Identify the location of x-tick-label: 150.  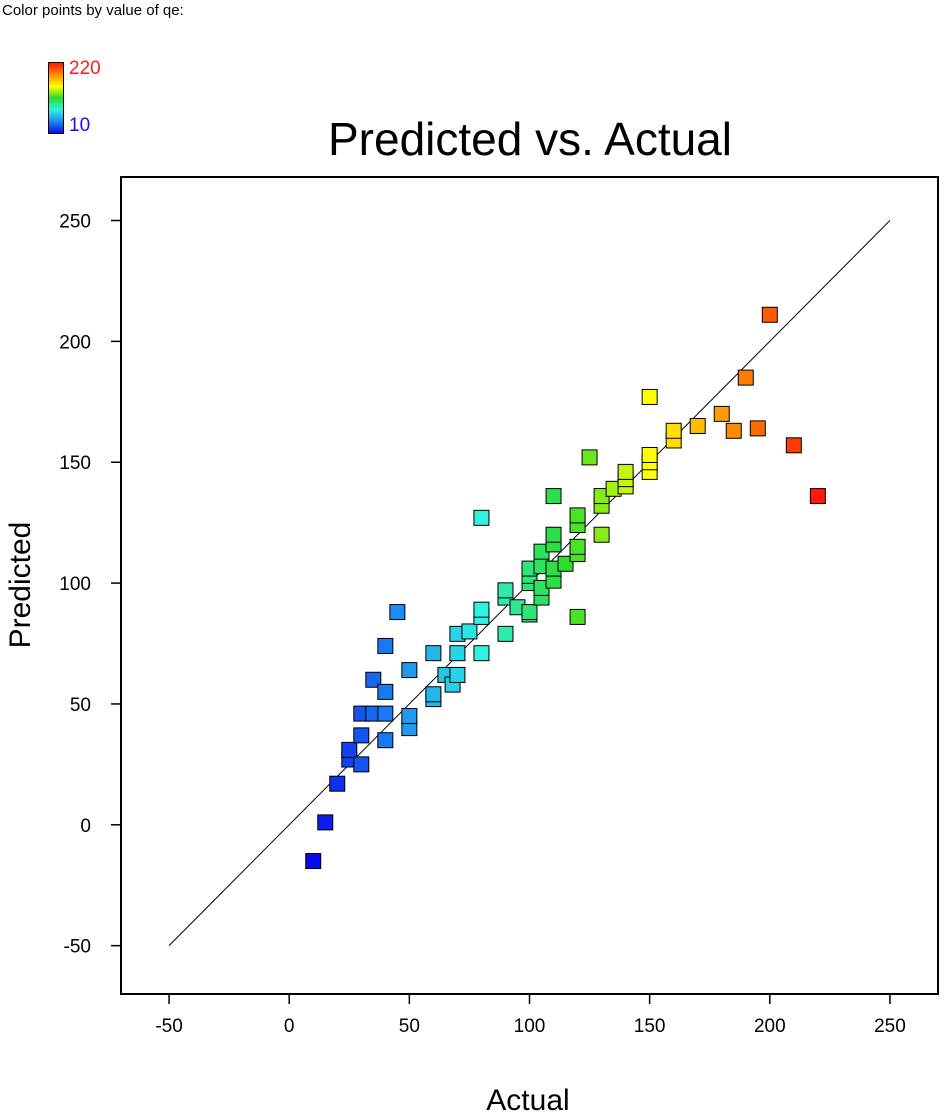
(650, 1026).